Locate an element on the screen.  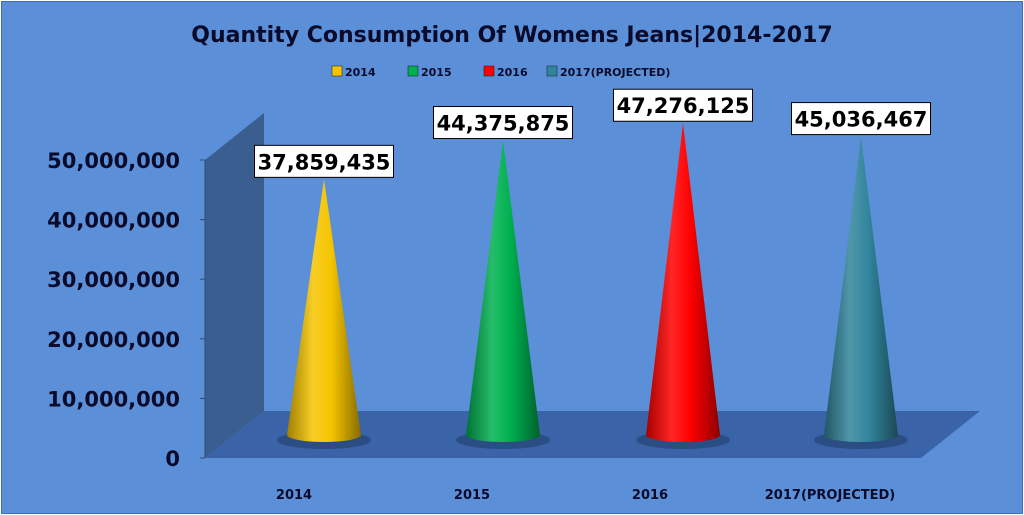
legend-label-1: 2015 is located at coordinates (436, 72).